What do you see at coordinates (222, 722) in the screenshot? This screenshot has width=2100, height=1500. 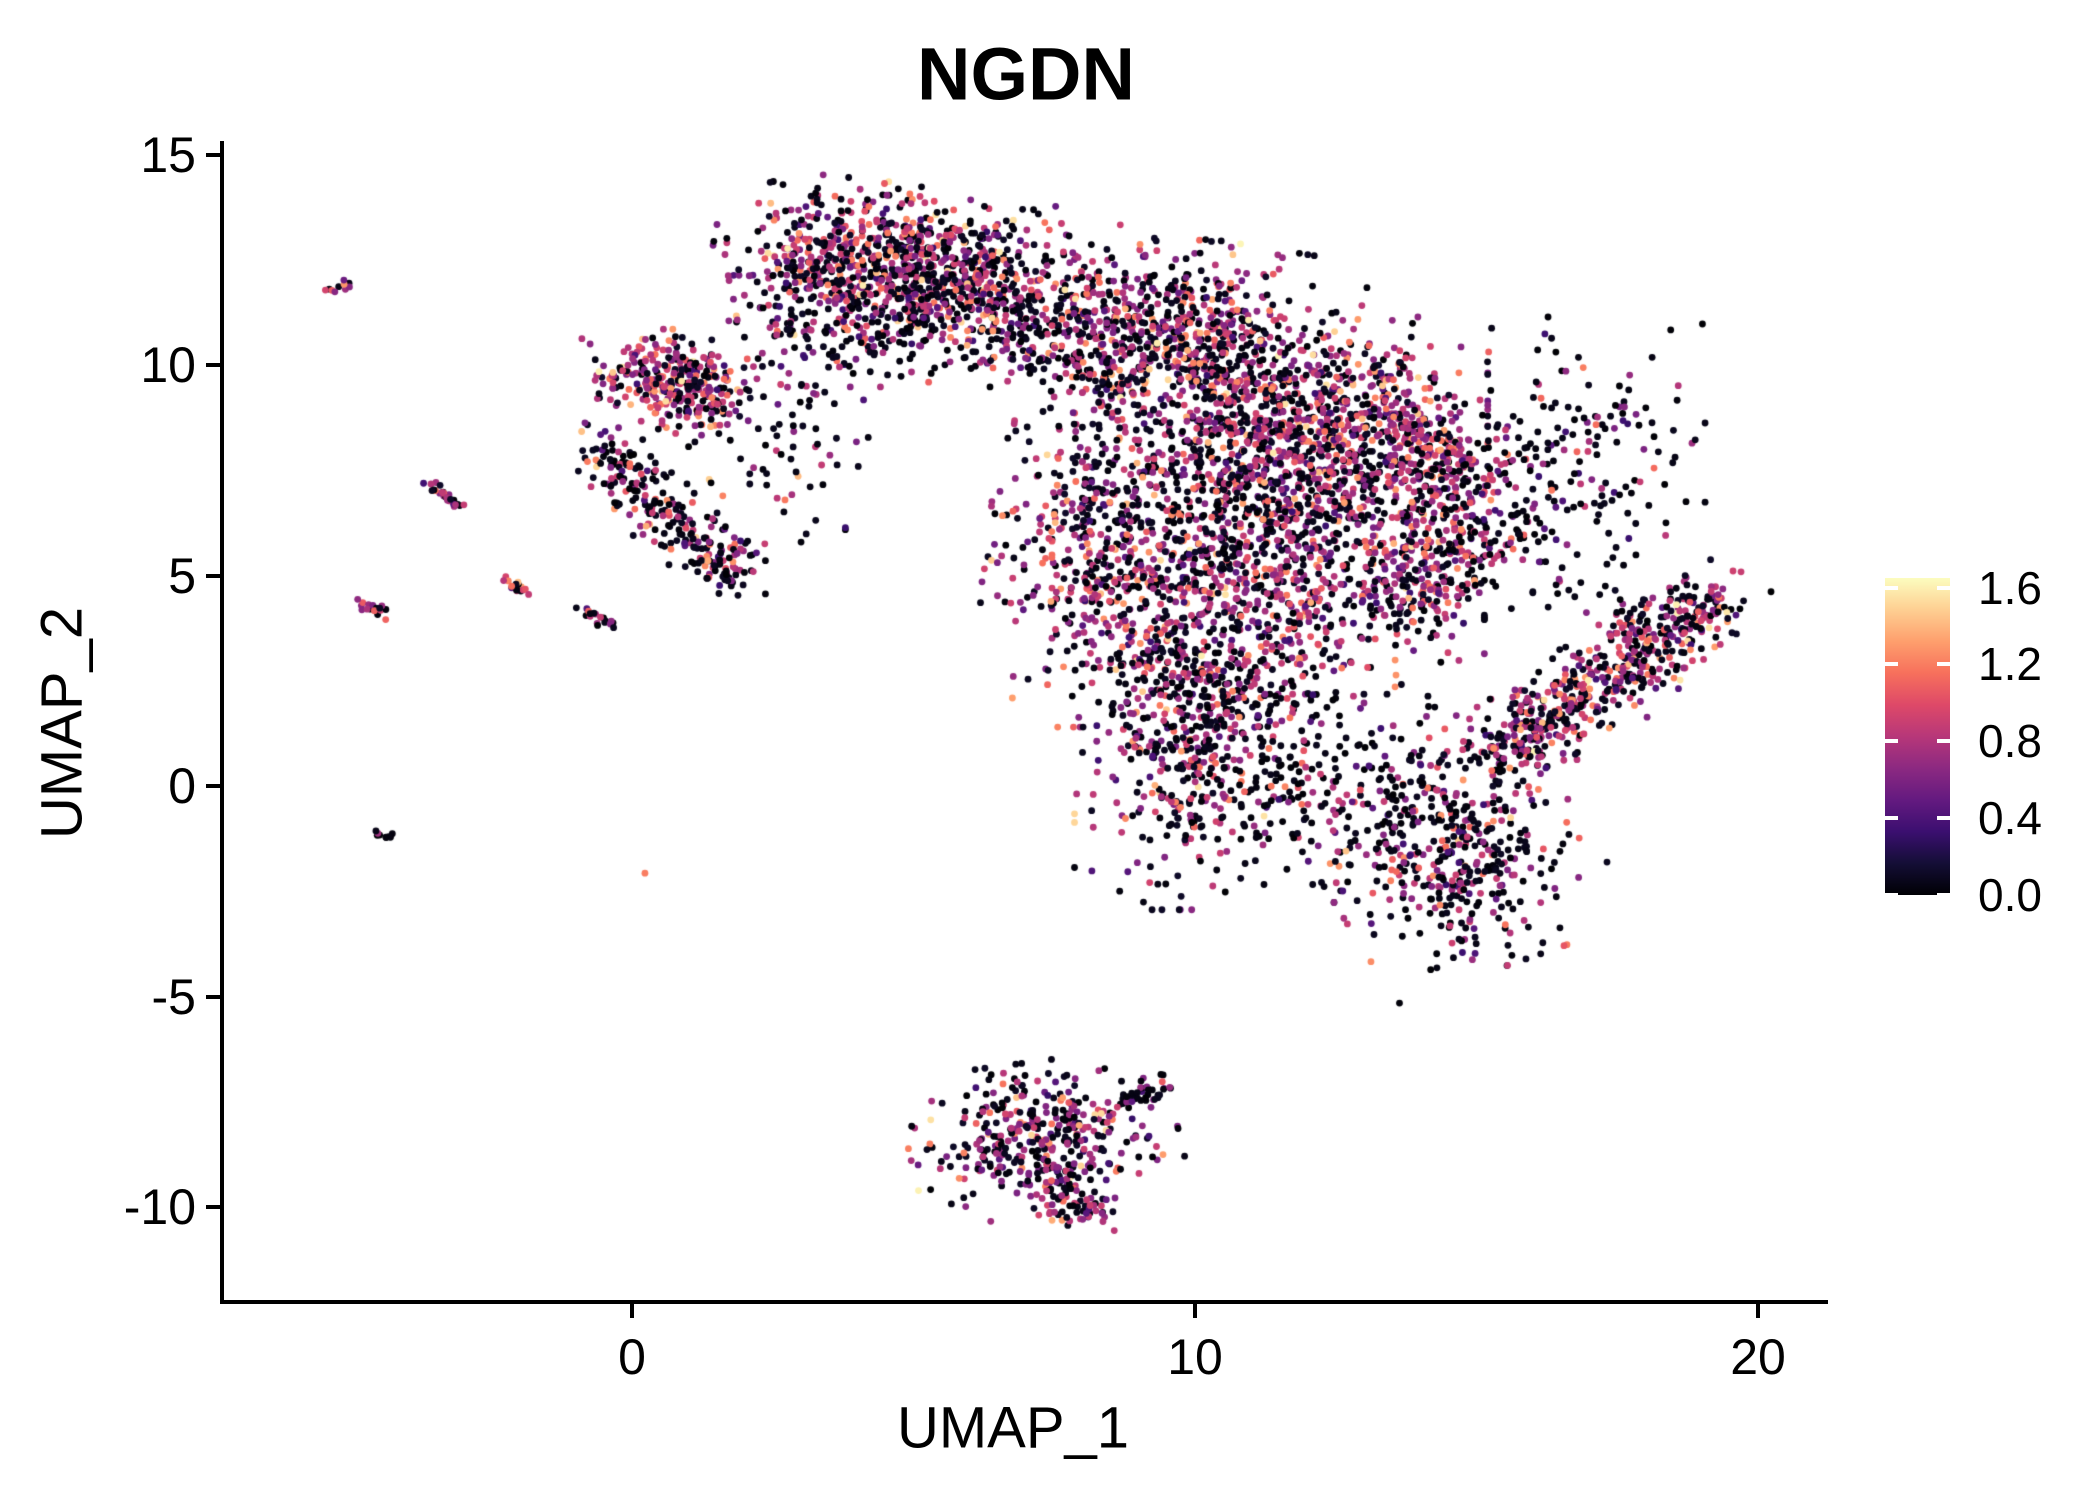 I see `y-axis-line` at bounding box center [222, 722].